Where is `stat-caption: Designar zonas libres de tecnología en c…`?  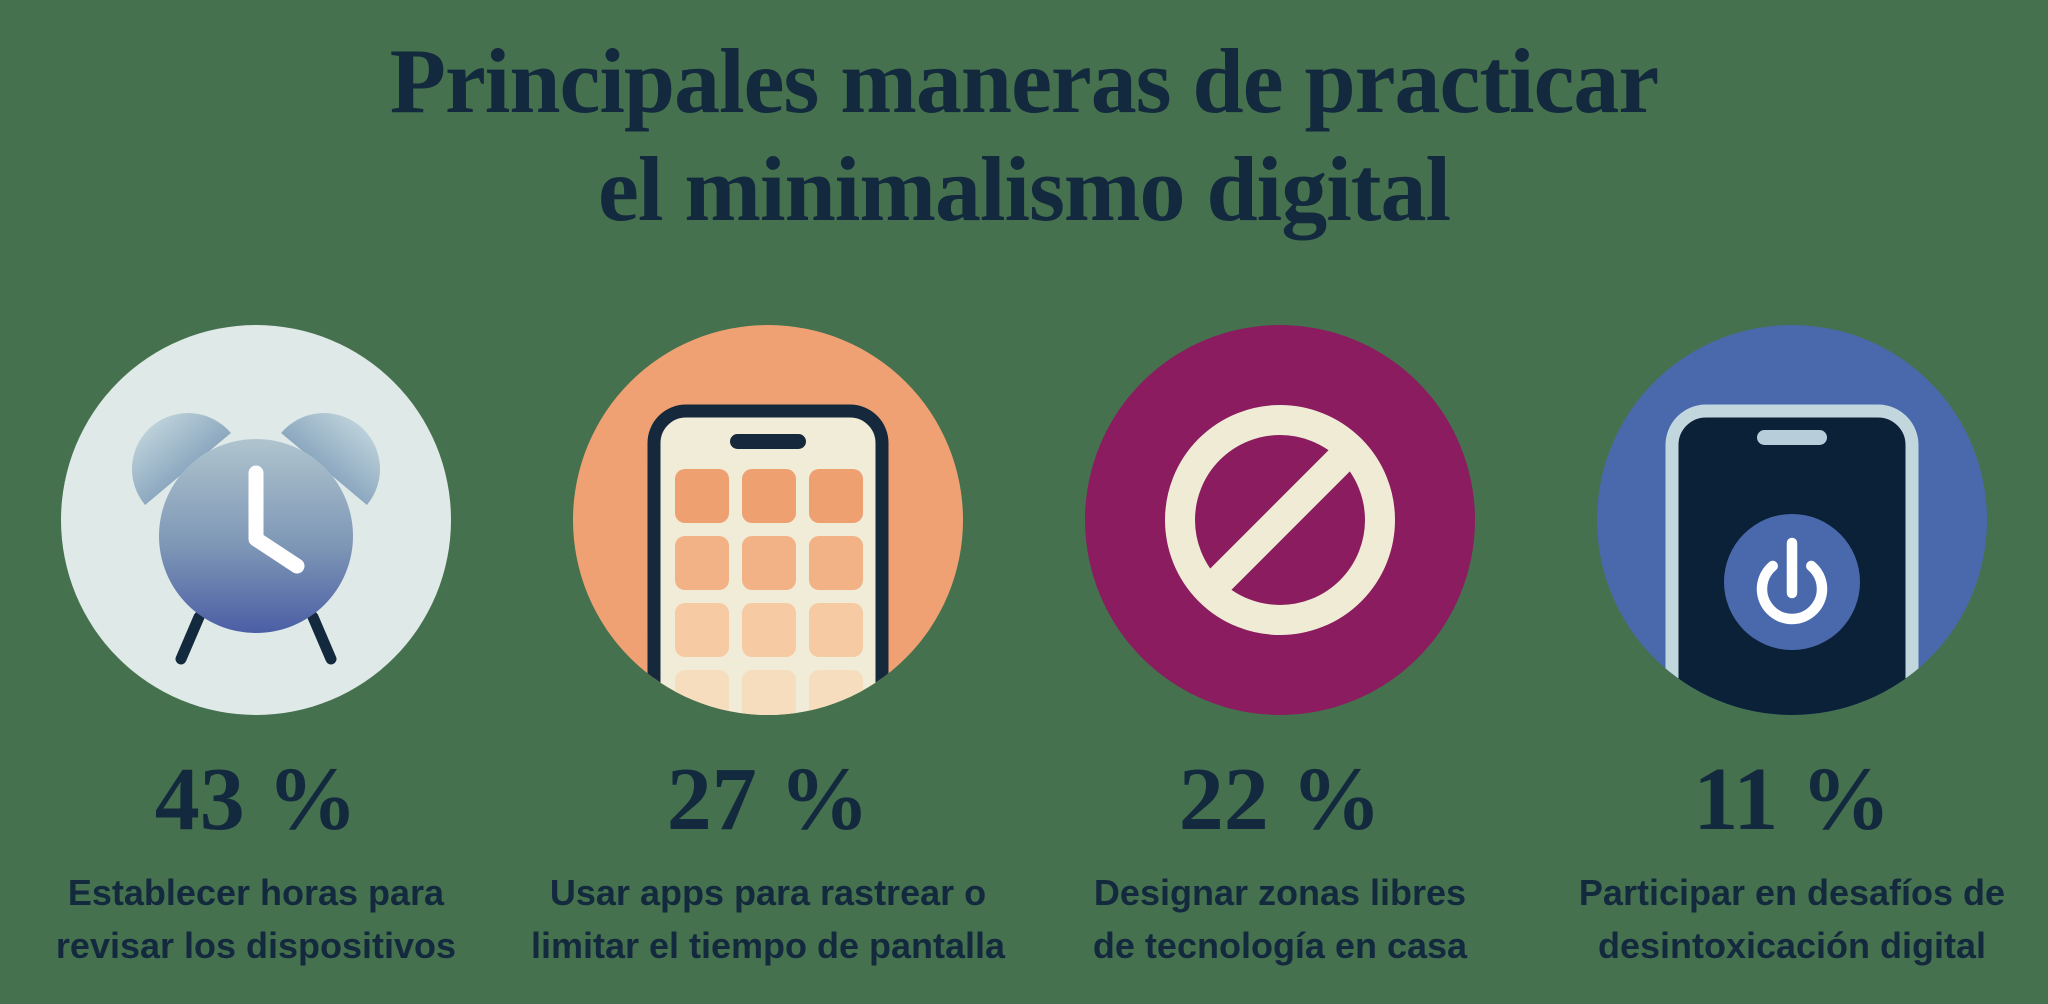 stat-caption: Designar zonas libres de tecnología en c… is located at coordinates (1280, 919).